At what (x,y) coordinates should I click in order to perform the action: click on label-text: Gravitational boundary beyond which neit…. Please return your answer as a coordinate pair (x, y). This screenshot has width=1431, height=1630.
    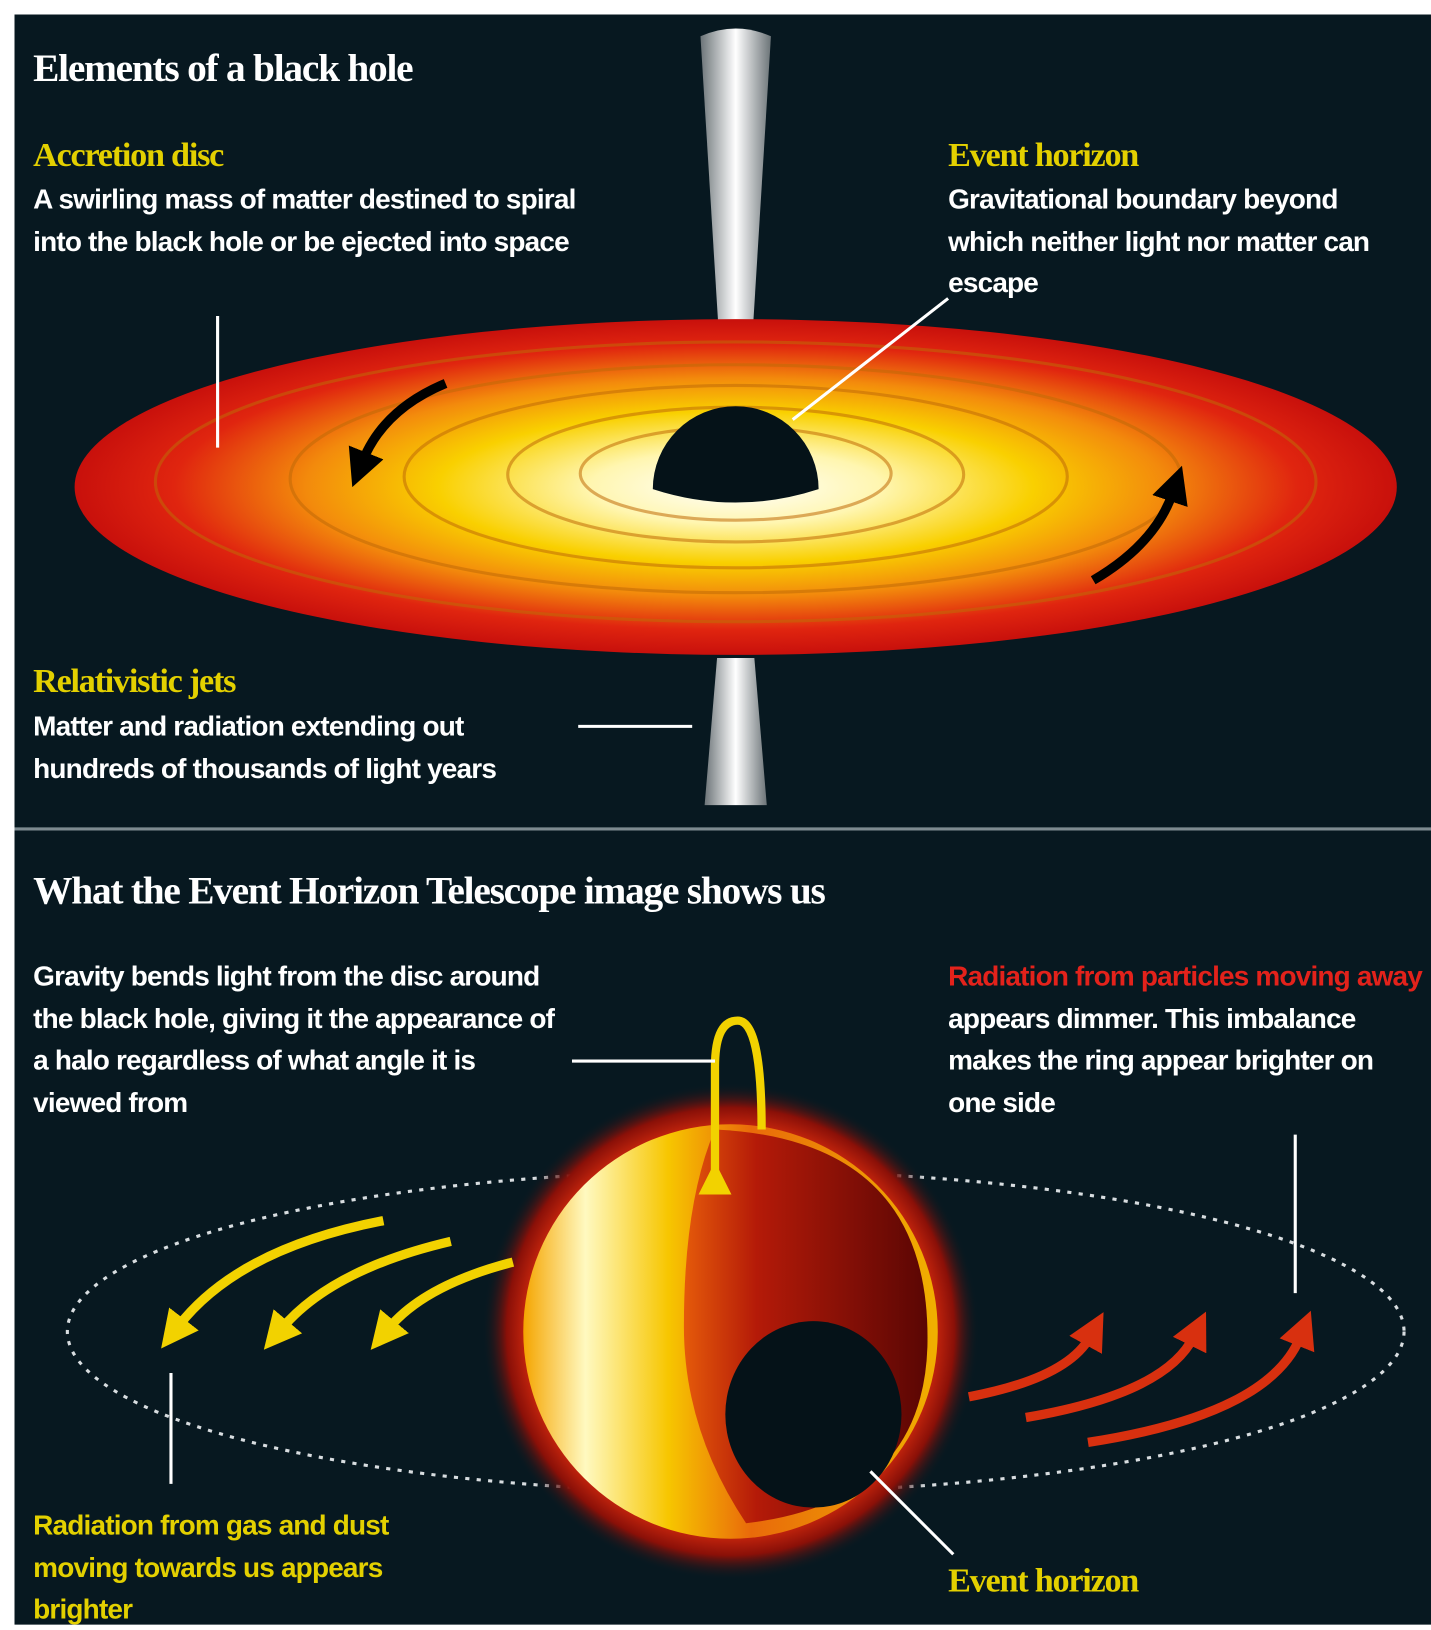
    Looking at the image, I should click on (1159, 241).